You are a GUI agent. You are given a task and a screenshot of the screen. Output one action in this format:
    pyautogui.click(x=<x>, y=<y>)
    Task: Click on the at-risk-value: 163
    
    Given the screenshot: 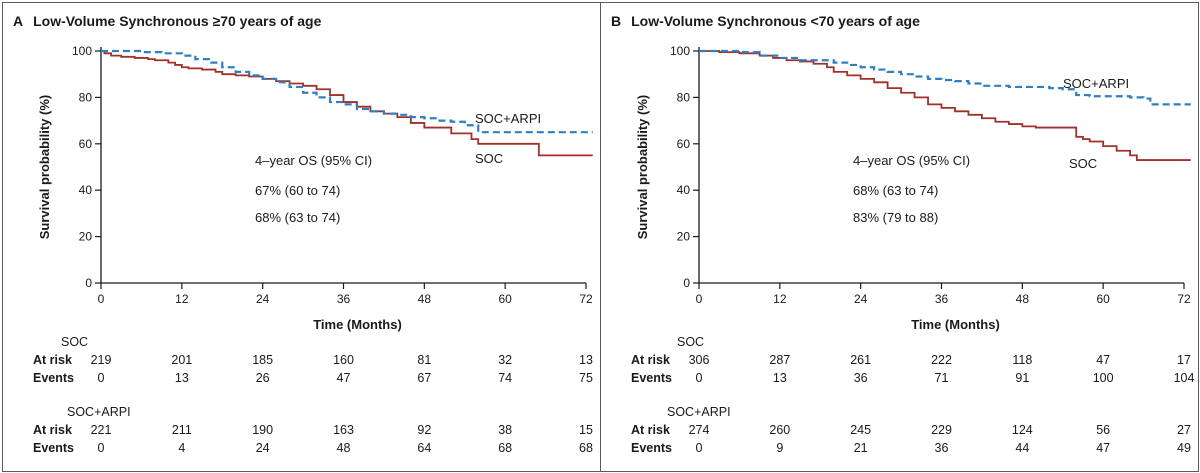 What is the action you would take?
    pyautogui.click(x=343, y=430)
    